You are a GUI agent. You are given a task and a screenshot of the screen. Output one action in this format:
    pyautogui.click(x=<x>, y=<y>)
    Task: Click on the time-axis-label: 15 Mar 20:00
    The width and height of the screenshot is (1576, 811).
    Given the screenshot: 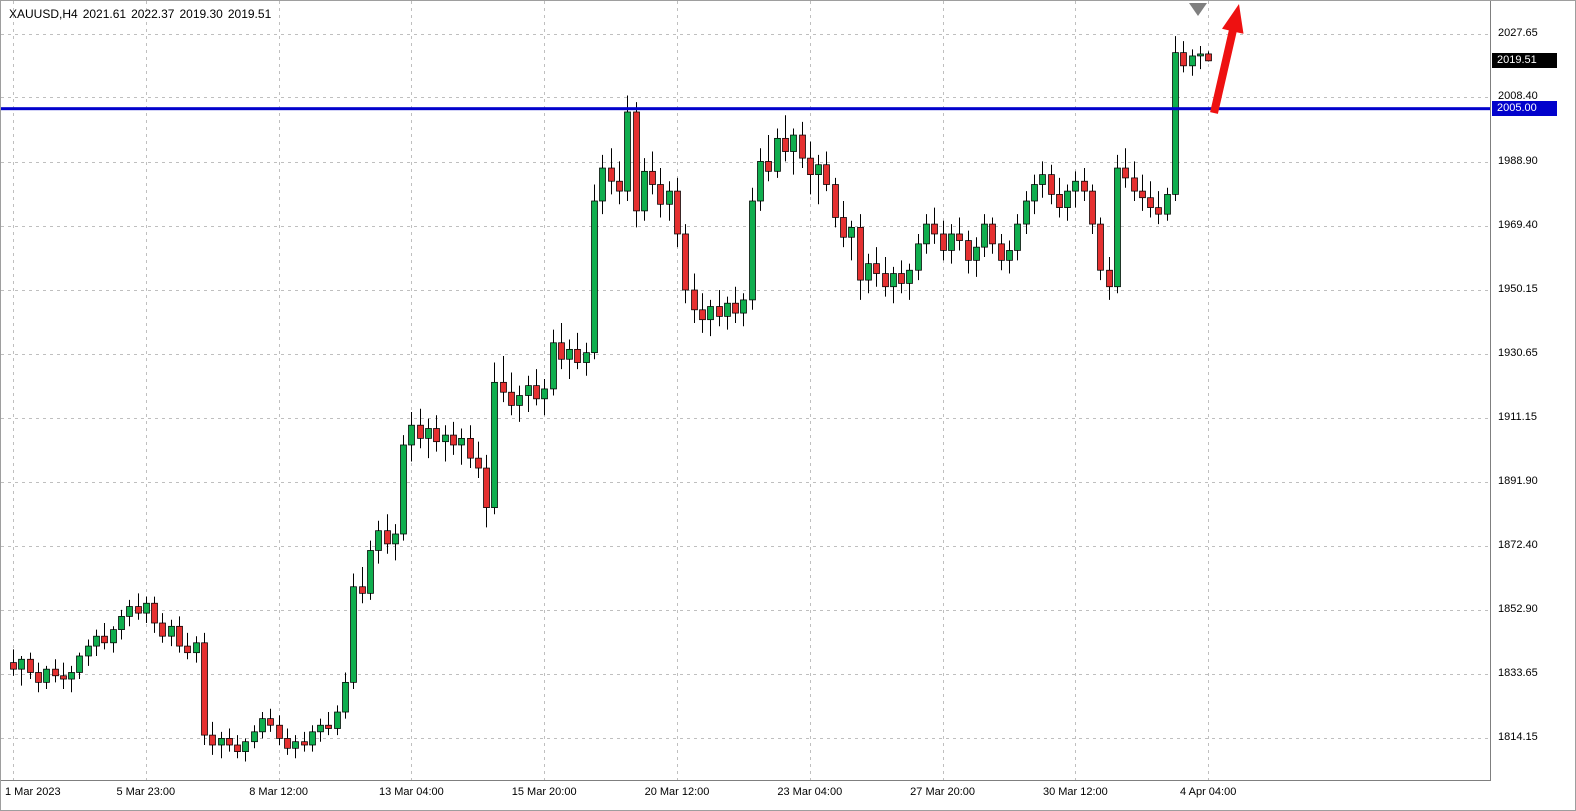 What is the action you would take?
    pyautogui.click(x=544, y=792)
    